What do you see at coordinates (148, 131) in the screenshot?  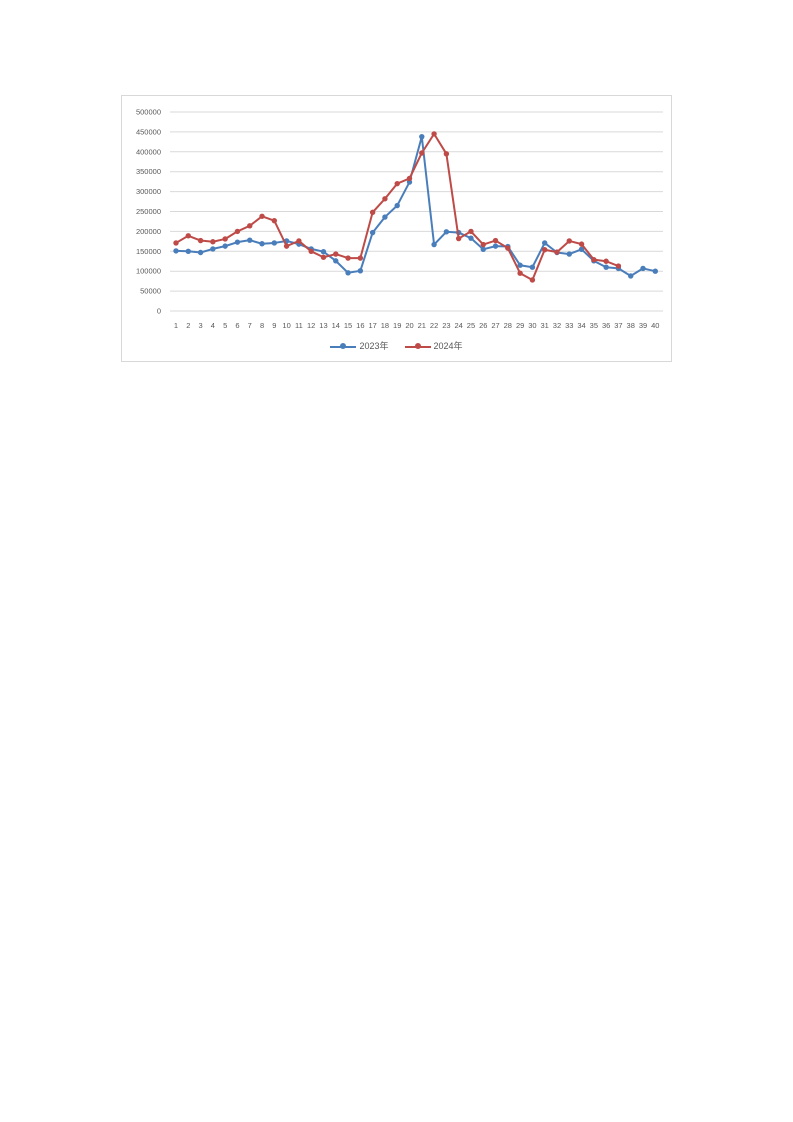 I see `y-tick-label: 450000` at bounding box center [148, 131].